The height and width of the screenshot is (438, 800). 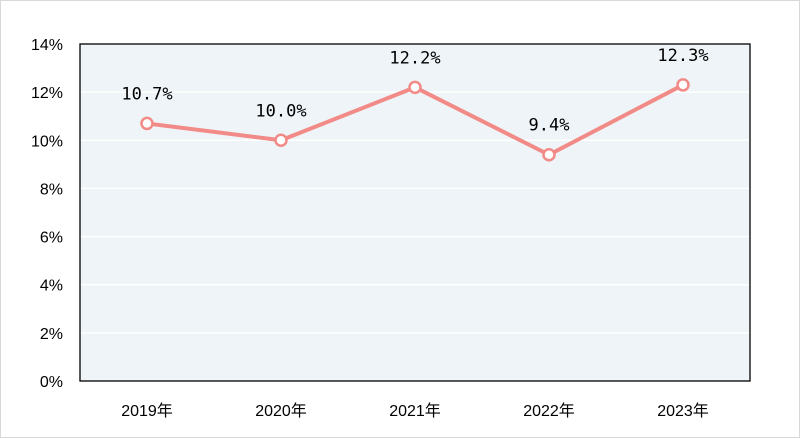 I want to click on y-tick-label: 4%, so click(x=51, y=286).